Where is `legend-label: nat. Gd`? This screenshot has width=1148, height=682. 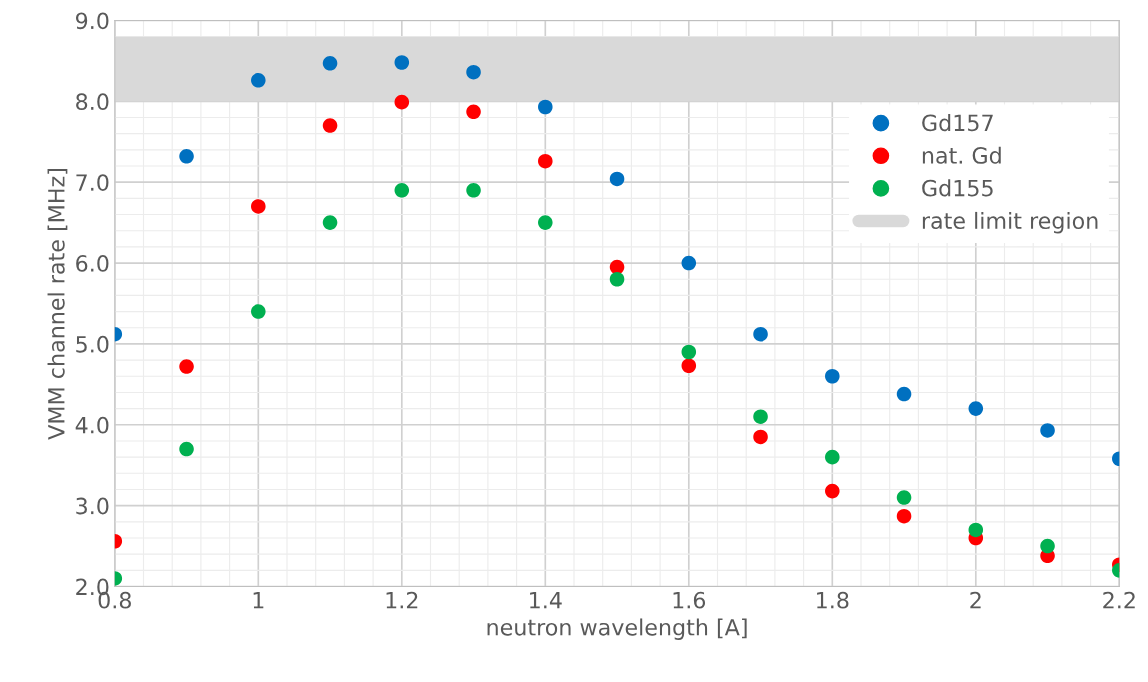
legend-label: nat. Gd is located at coordinates (961, 155).